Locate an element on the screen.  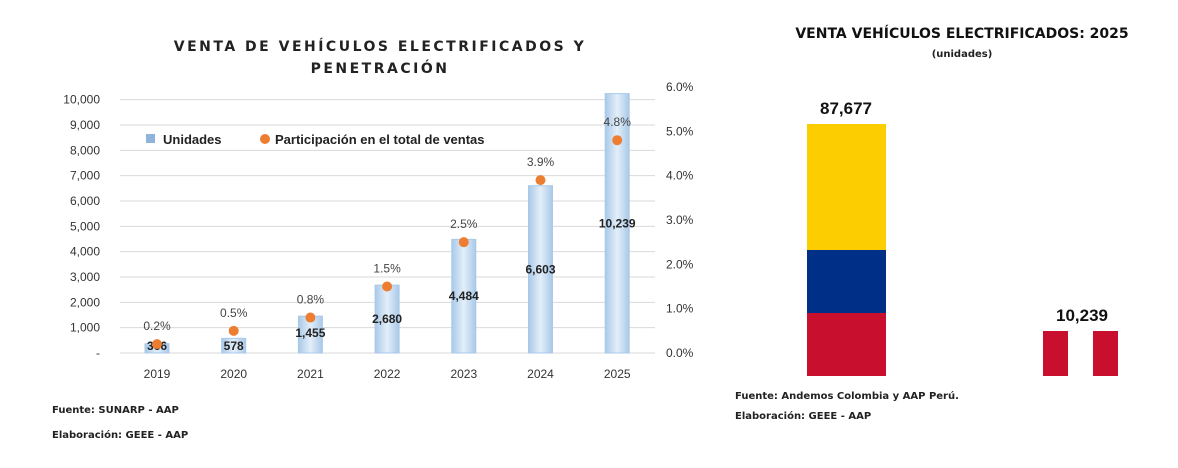
right-axis-tick: 5.0% is located at coordinates (680, 131).